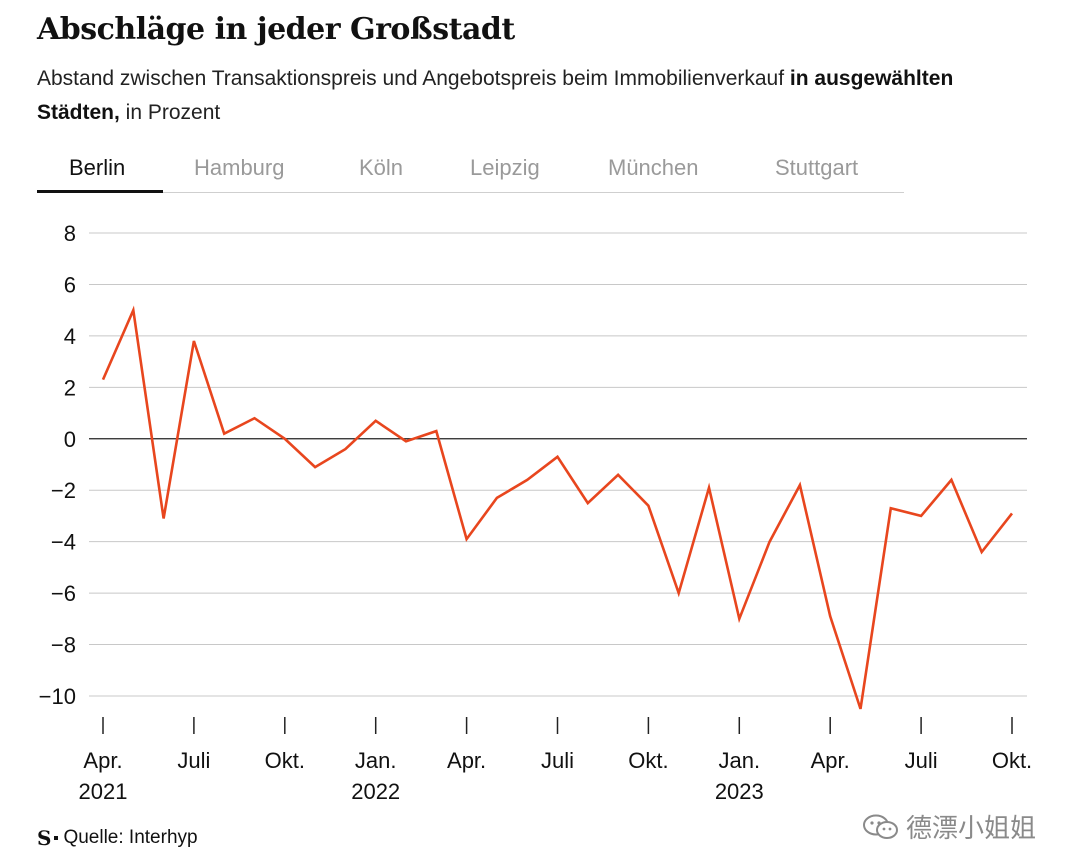 The width and height of the screenshot is (1080, 868). What do you see at coordinates (56, 838) in the screenshot?
I see `separator-dot` at bounding box center [56, 838].